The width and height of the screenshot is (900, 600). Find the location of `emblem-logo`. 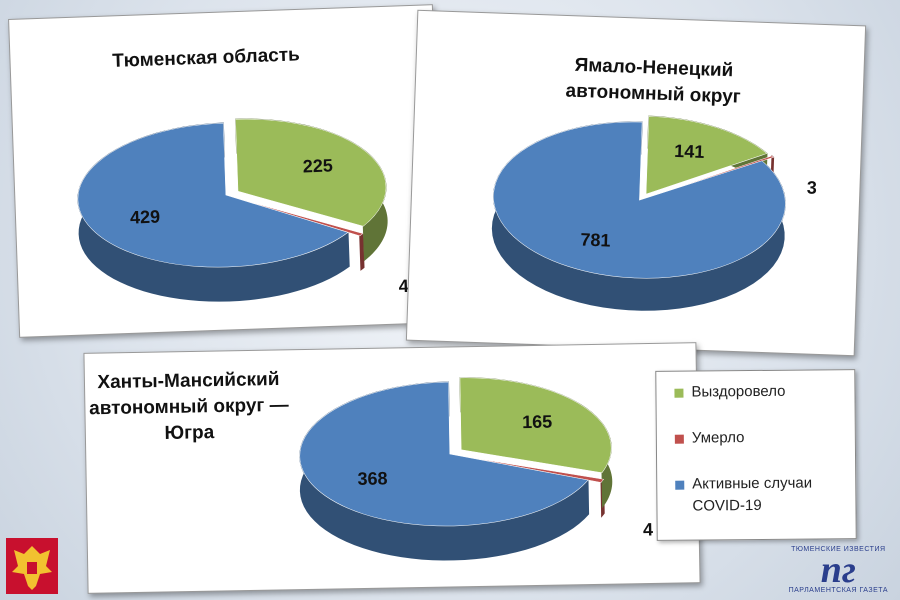

emblem-logo is located at coordinates (32, 566).